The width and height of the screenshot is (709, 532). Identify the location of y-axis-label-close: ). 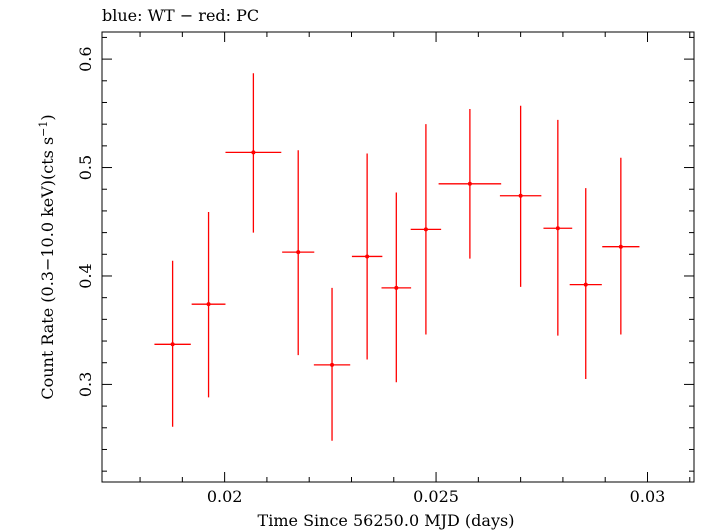
(47, 117).